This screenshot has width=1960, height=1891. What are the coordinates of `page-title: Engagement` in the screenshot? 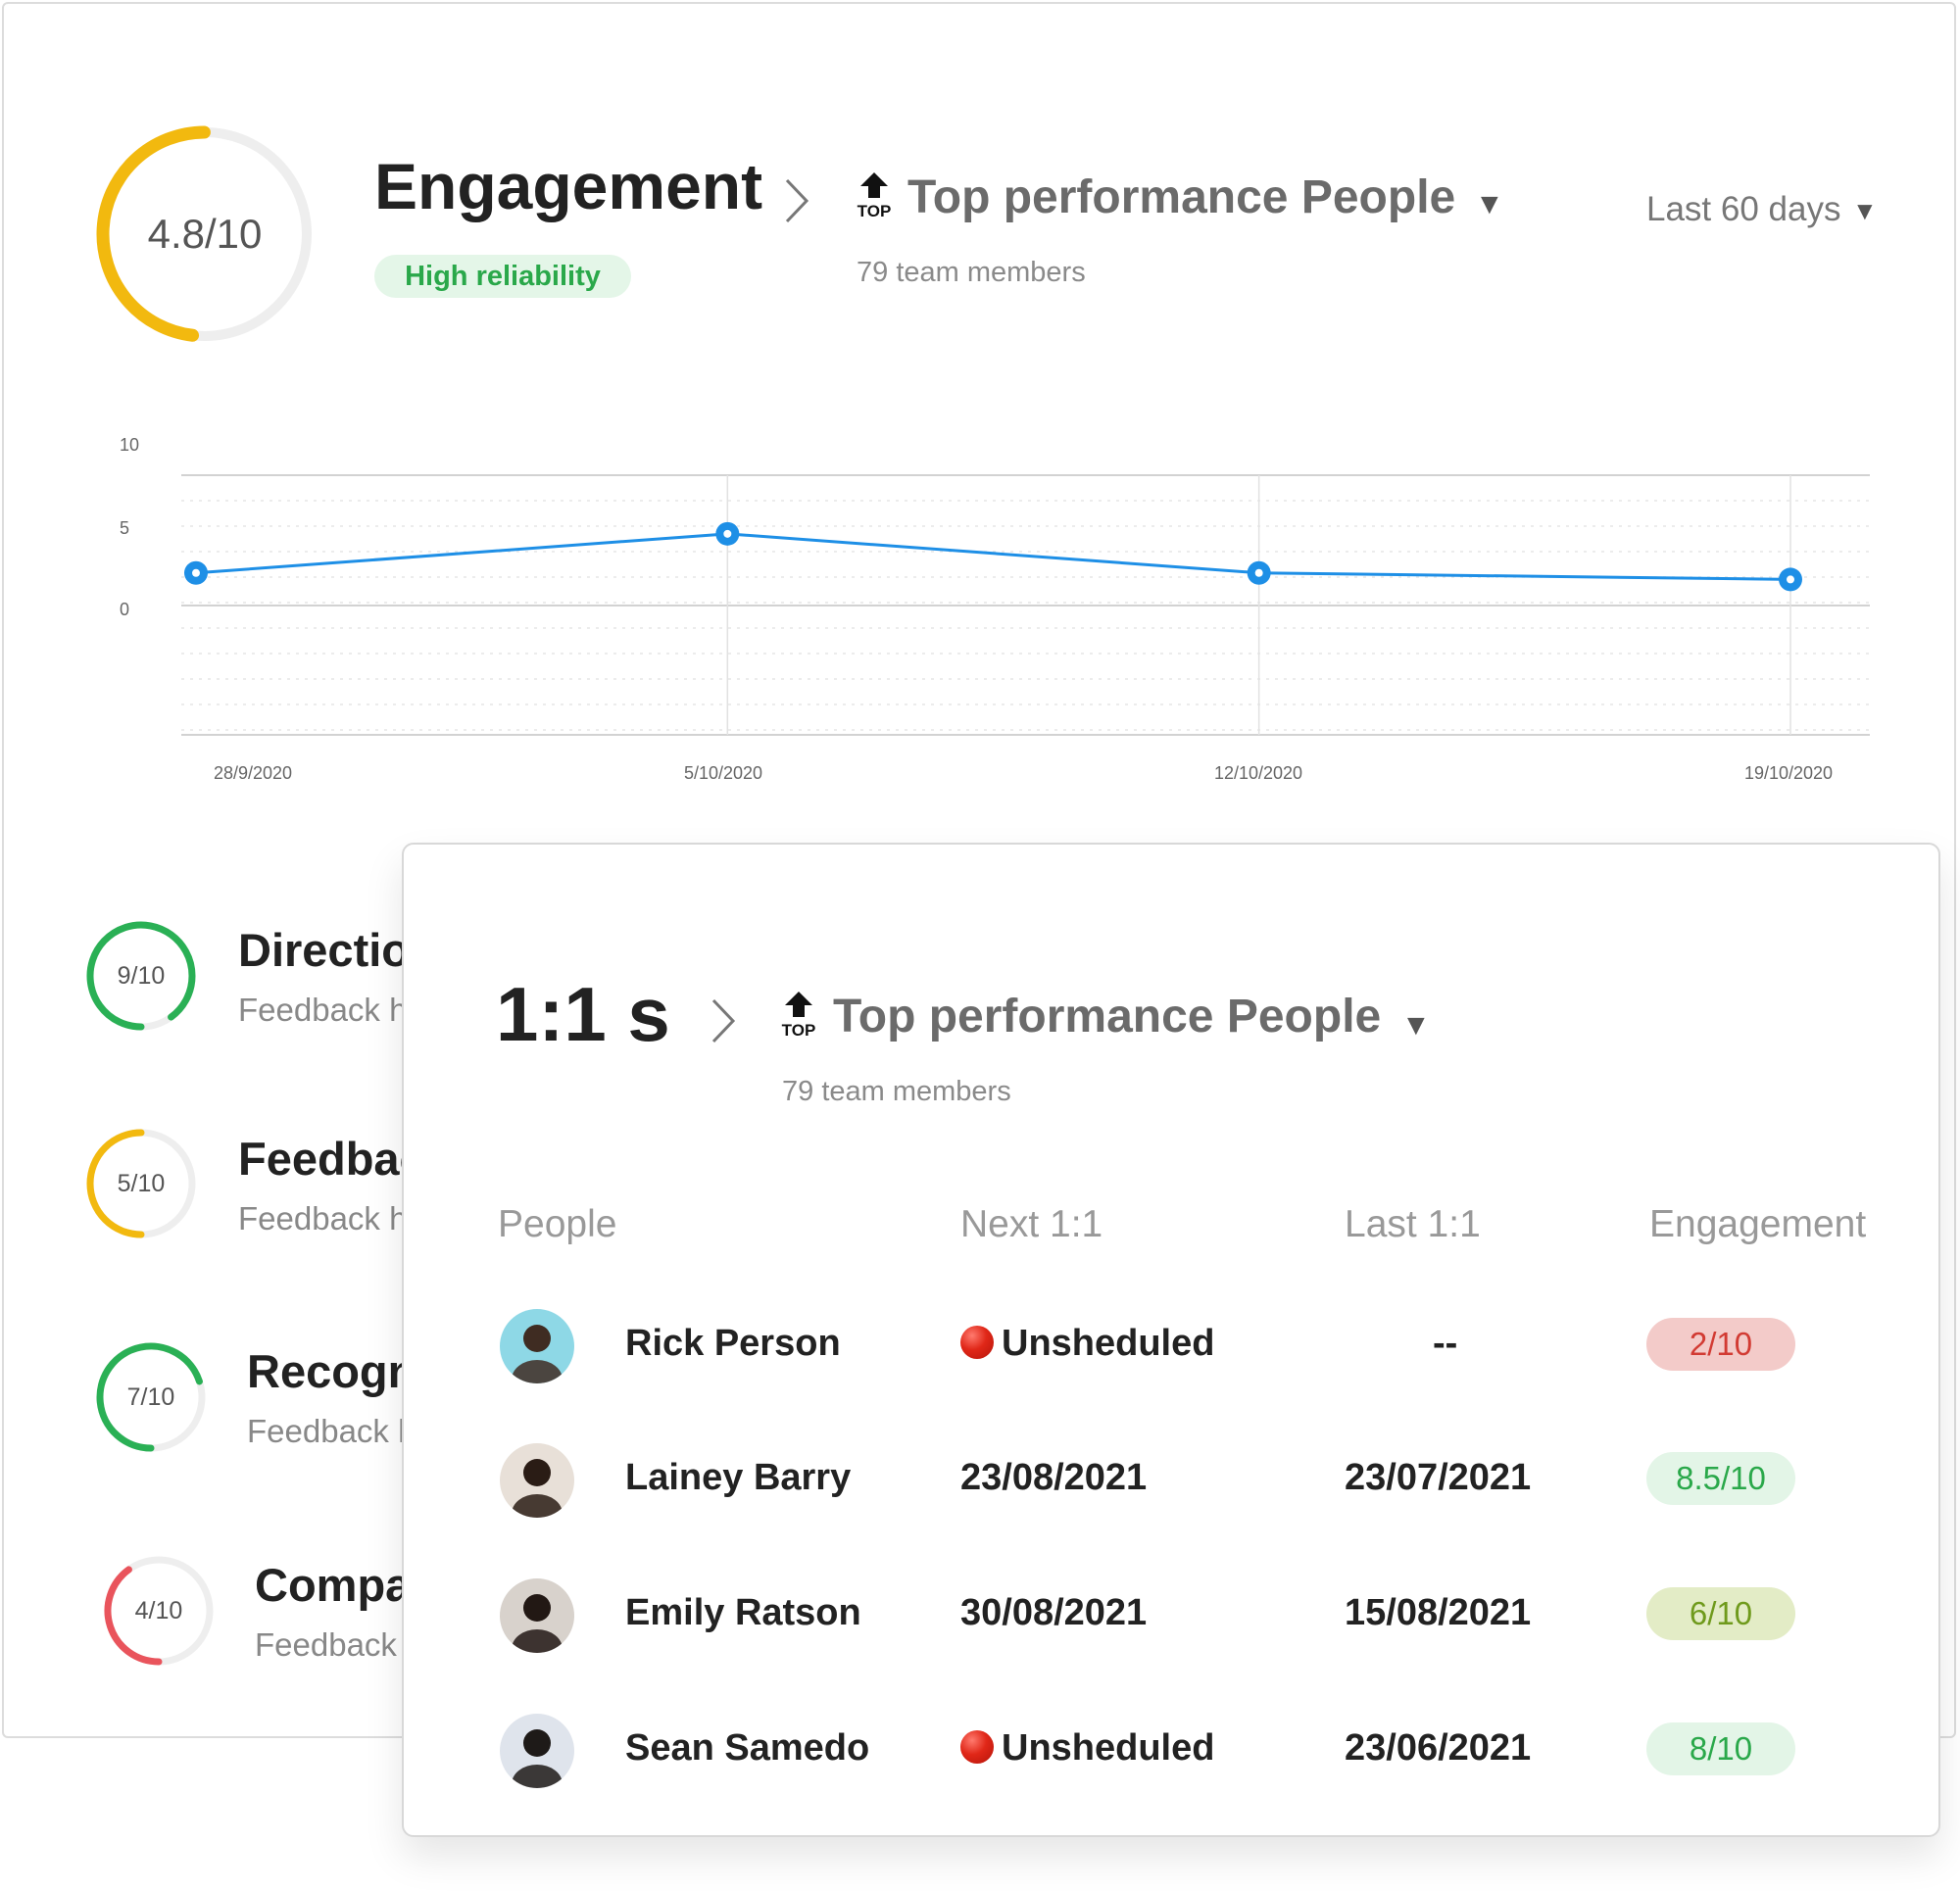 It's located at (568, 186).